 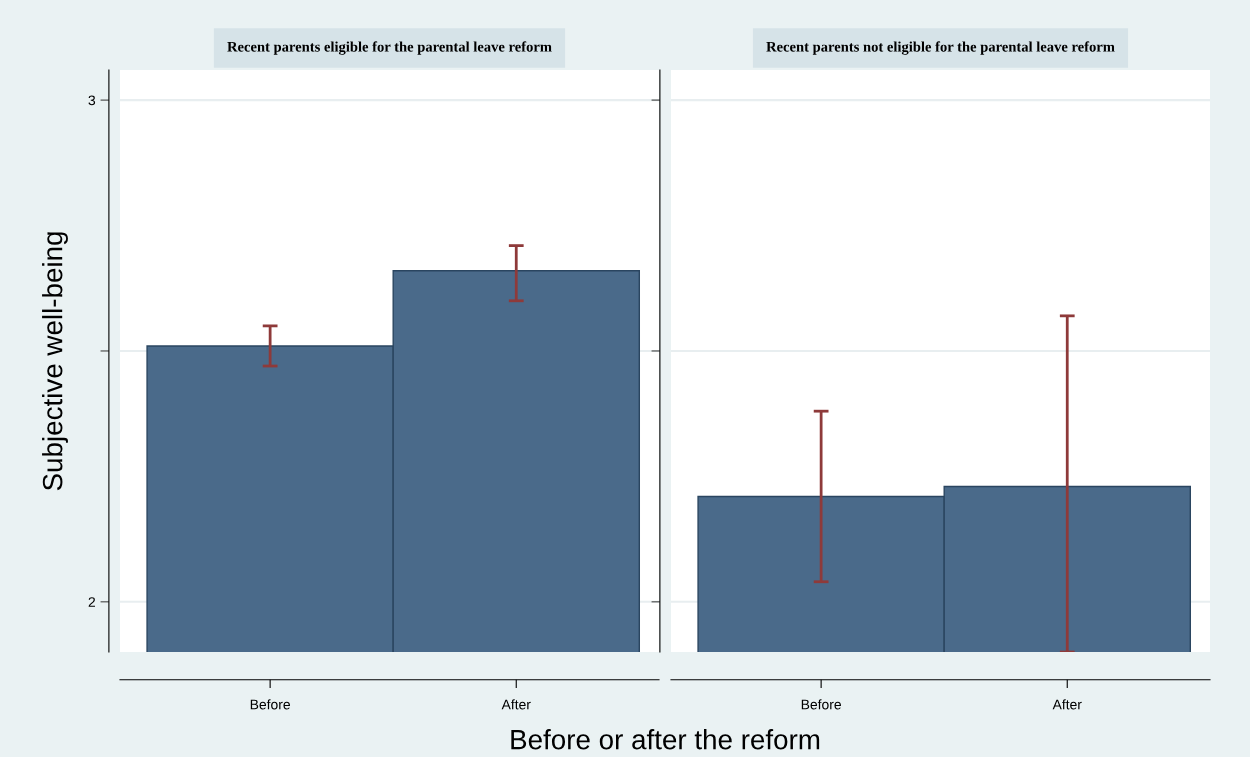 I want to click on y-tick-label: 2, so click(x=91, y=602).